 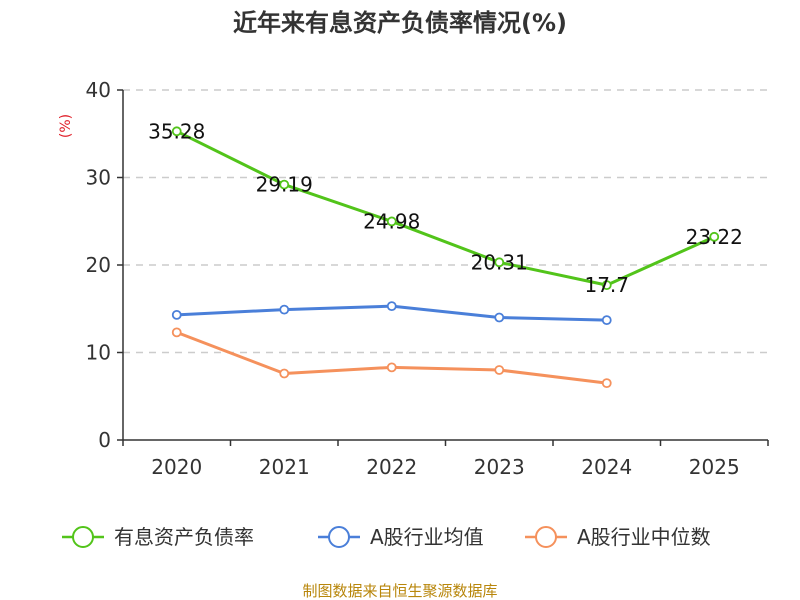 I want to click on data-label: 20.31, so click(x=499, y=262).